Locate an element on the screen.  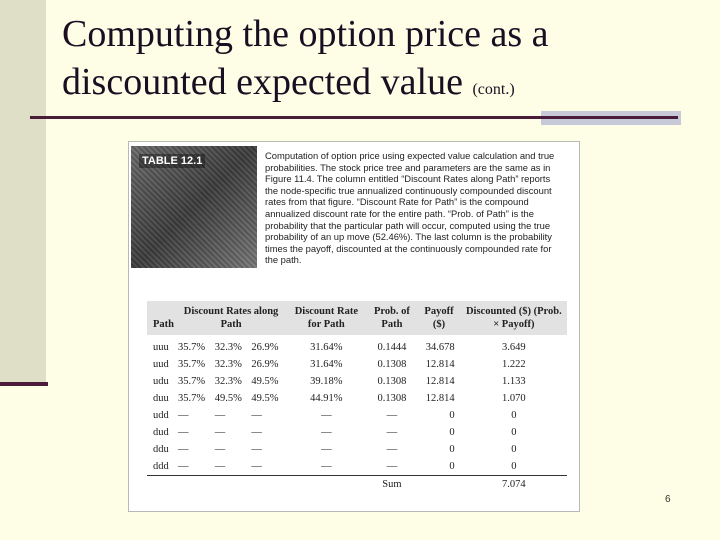
table-cell-path: udu is located at coordinates (161, 381).